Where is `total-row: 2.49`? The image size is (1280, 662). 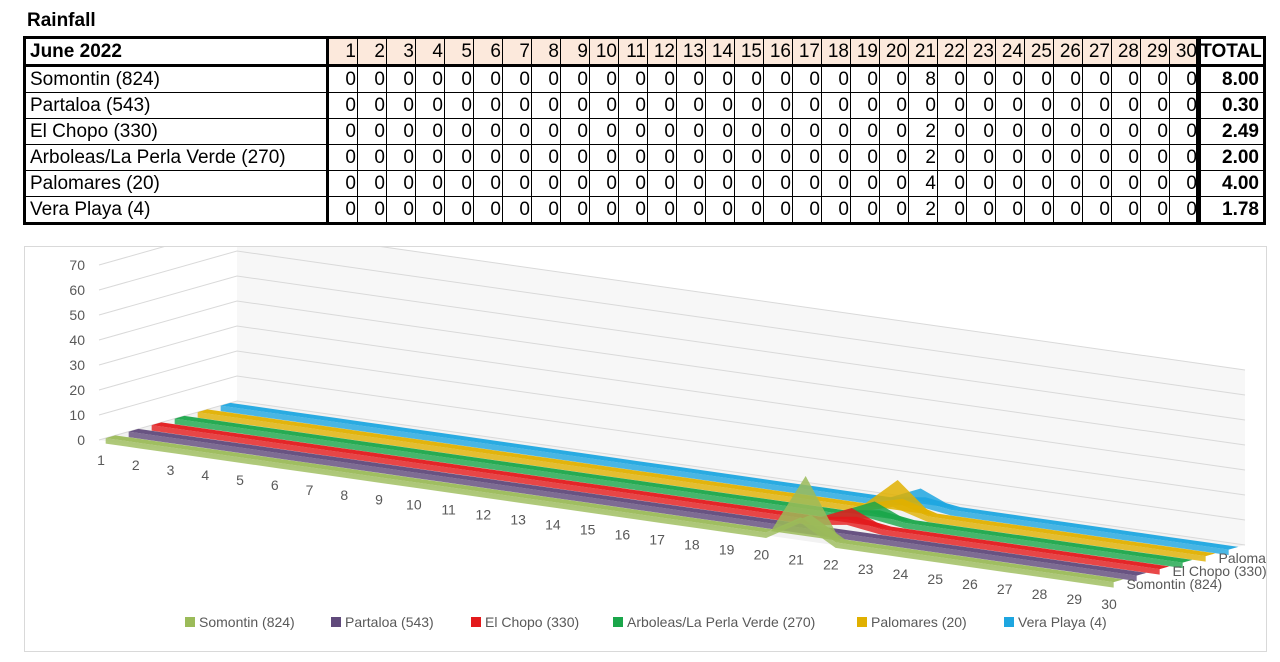 total-row: 2.49 is located at coordinates (1231, 131).